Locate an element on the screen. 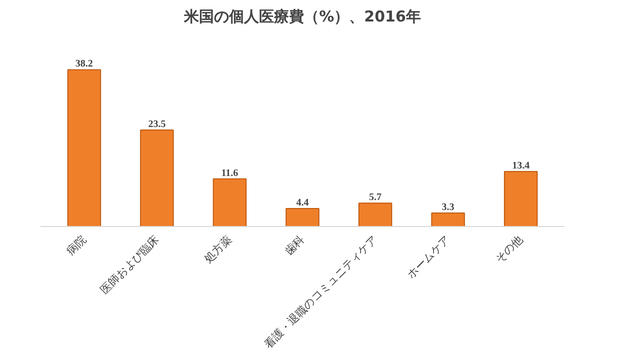 Image resolution: width=634 pixels, height=358 pixels. data-label: 13.4 is located at coordinates (521, 166).